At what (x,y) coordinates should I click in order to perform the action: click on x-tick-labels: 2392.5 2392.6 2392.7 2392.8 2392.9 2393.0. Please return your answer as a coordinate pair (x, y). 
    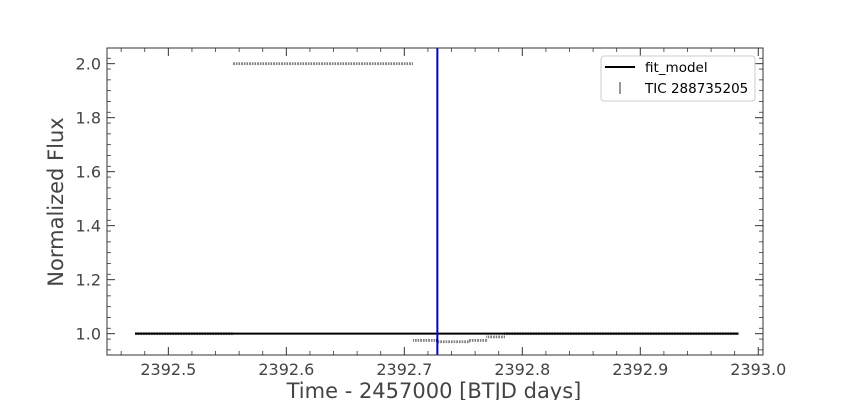
    Looking at the image, I should click on (463, 369).